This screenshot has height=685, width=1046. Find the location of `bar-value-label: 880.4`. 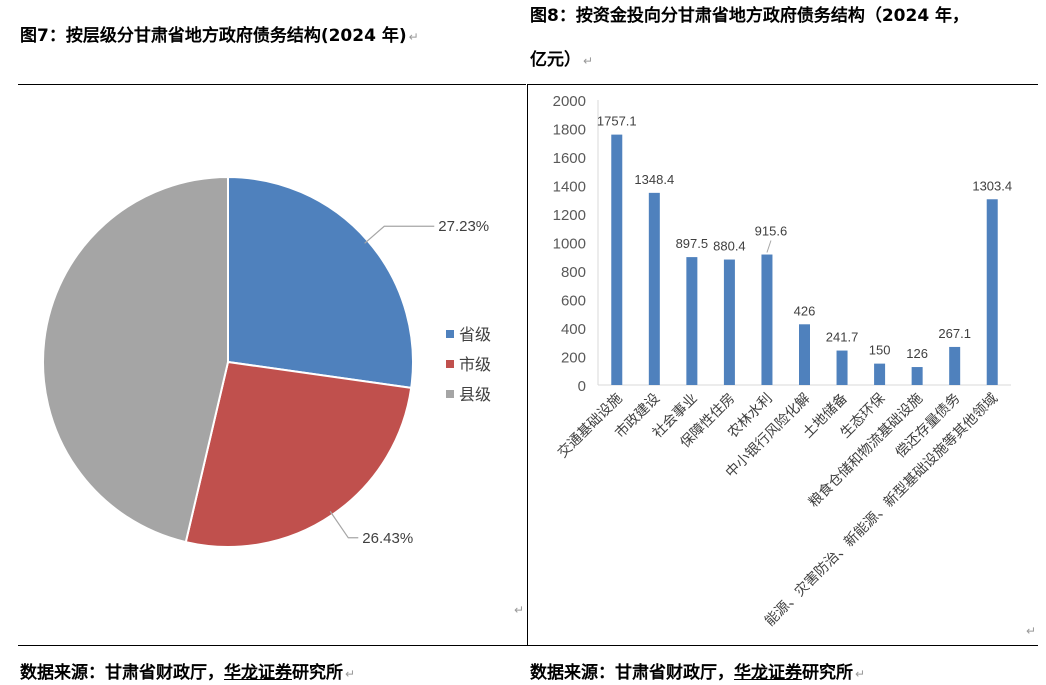

bar-value-label: 880.4 is located at coordinates (729, 246).